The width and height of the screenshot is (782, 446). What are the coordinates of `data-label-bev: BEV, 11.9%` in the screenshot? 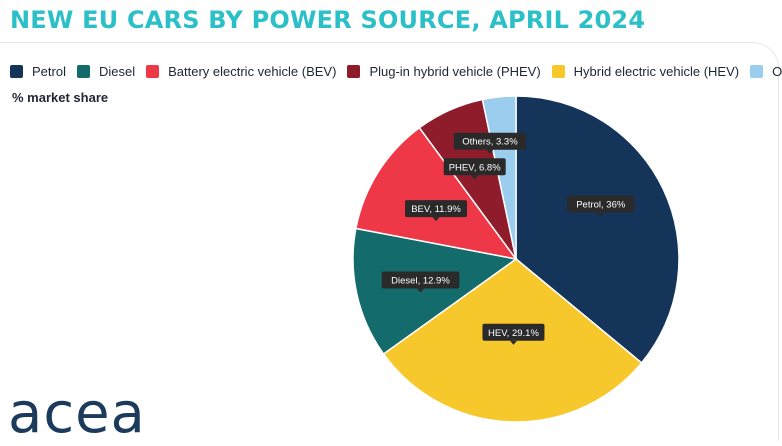 It's located at (436, 211).